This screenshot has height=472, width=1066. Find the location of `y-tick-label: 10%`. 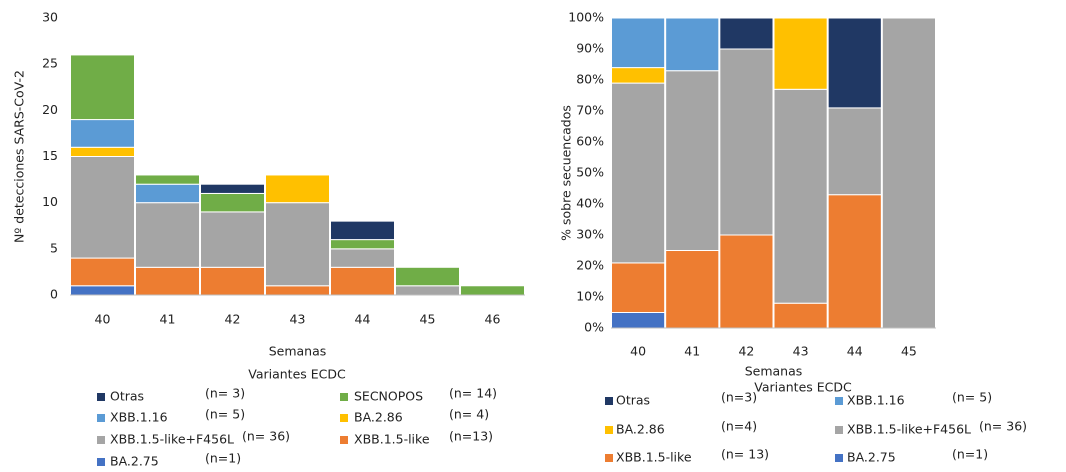

y-tick-label: 10% is located at coordinates (590, 296).